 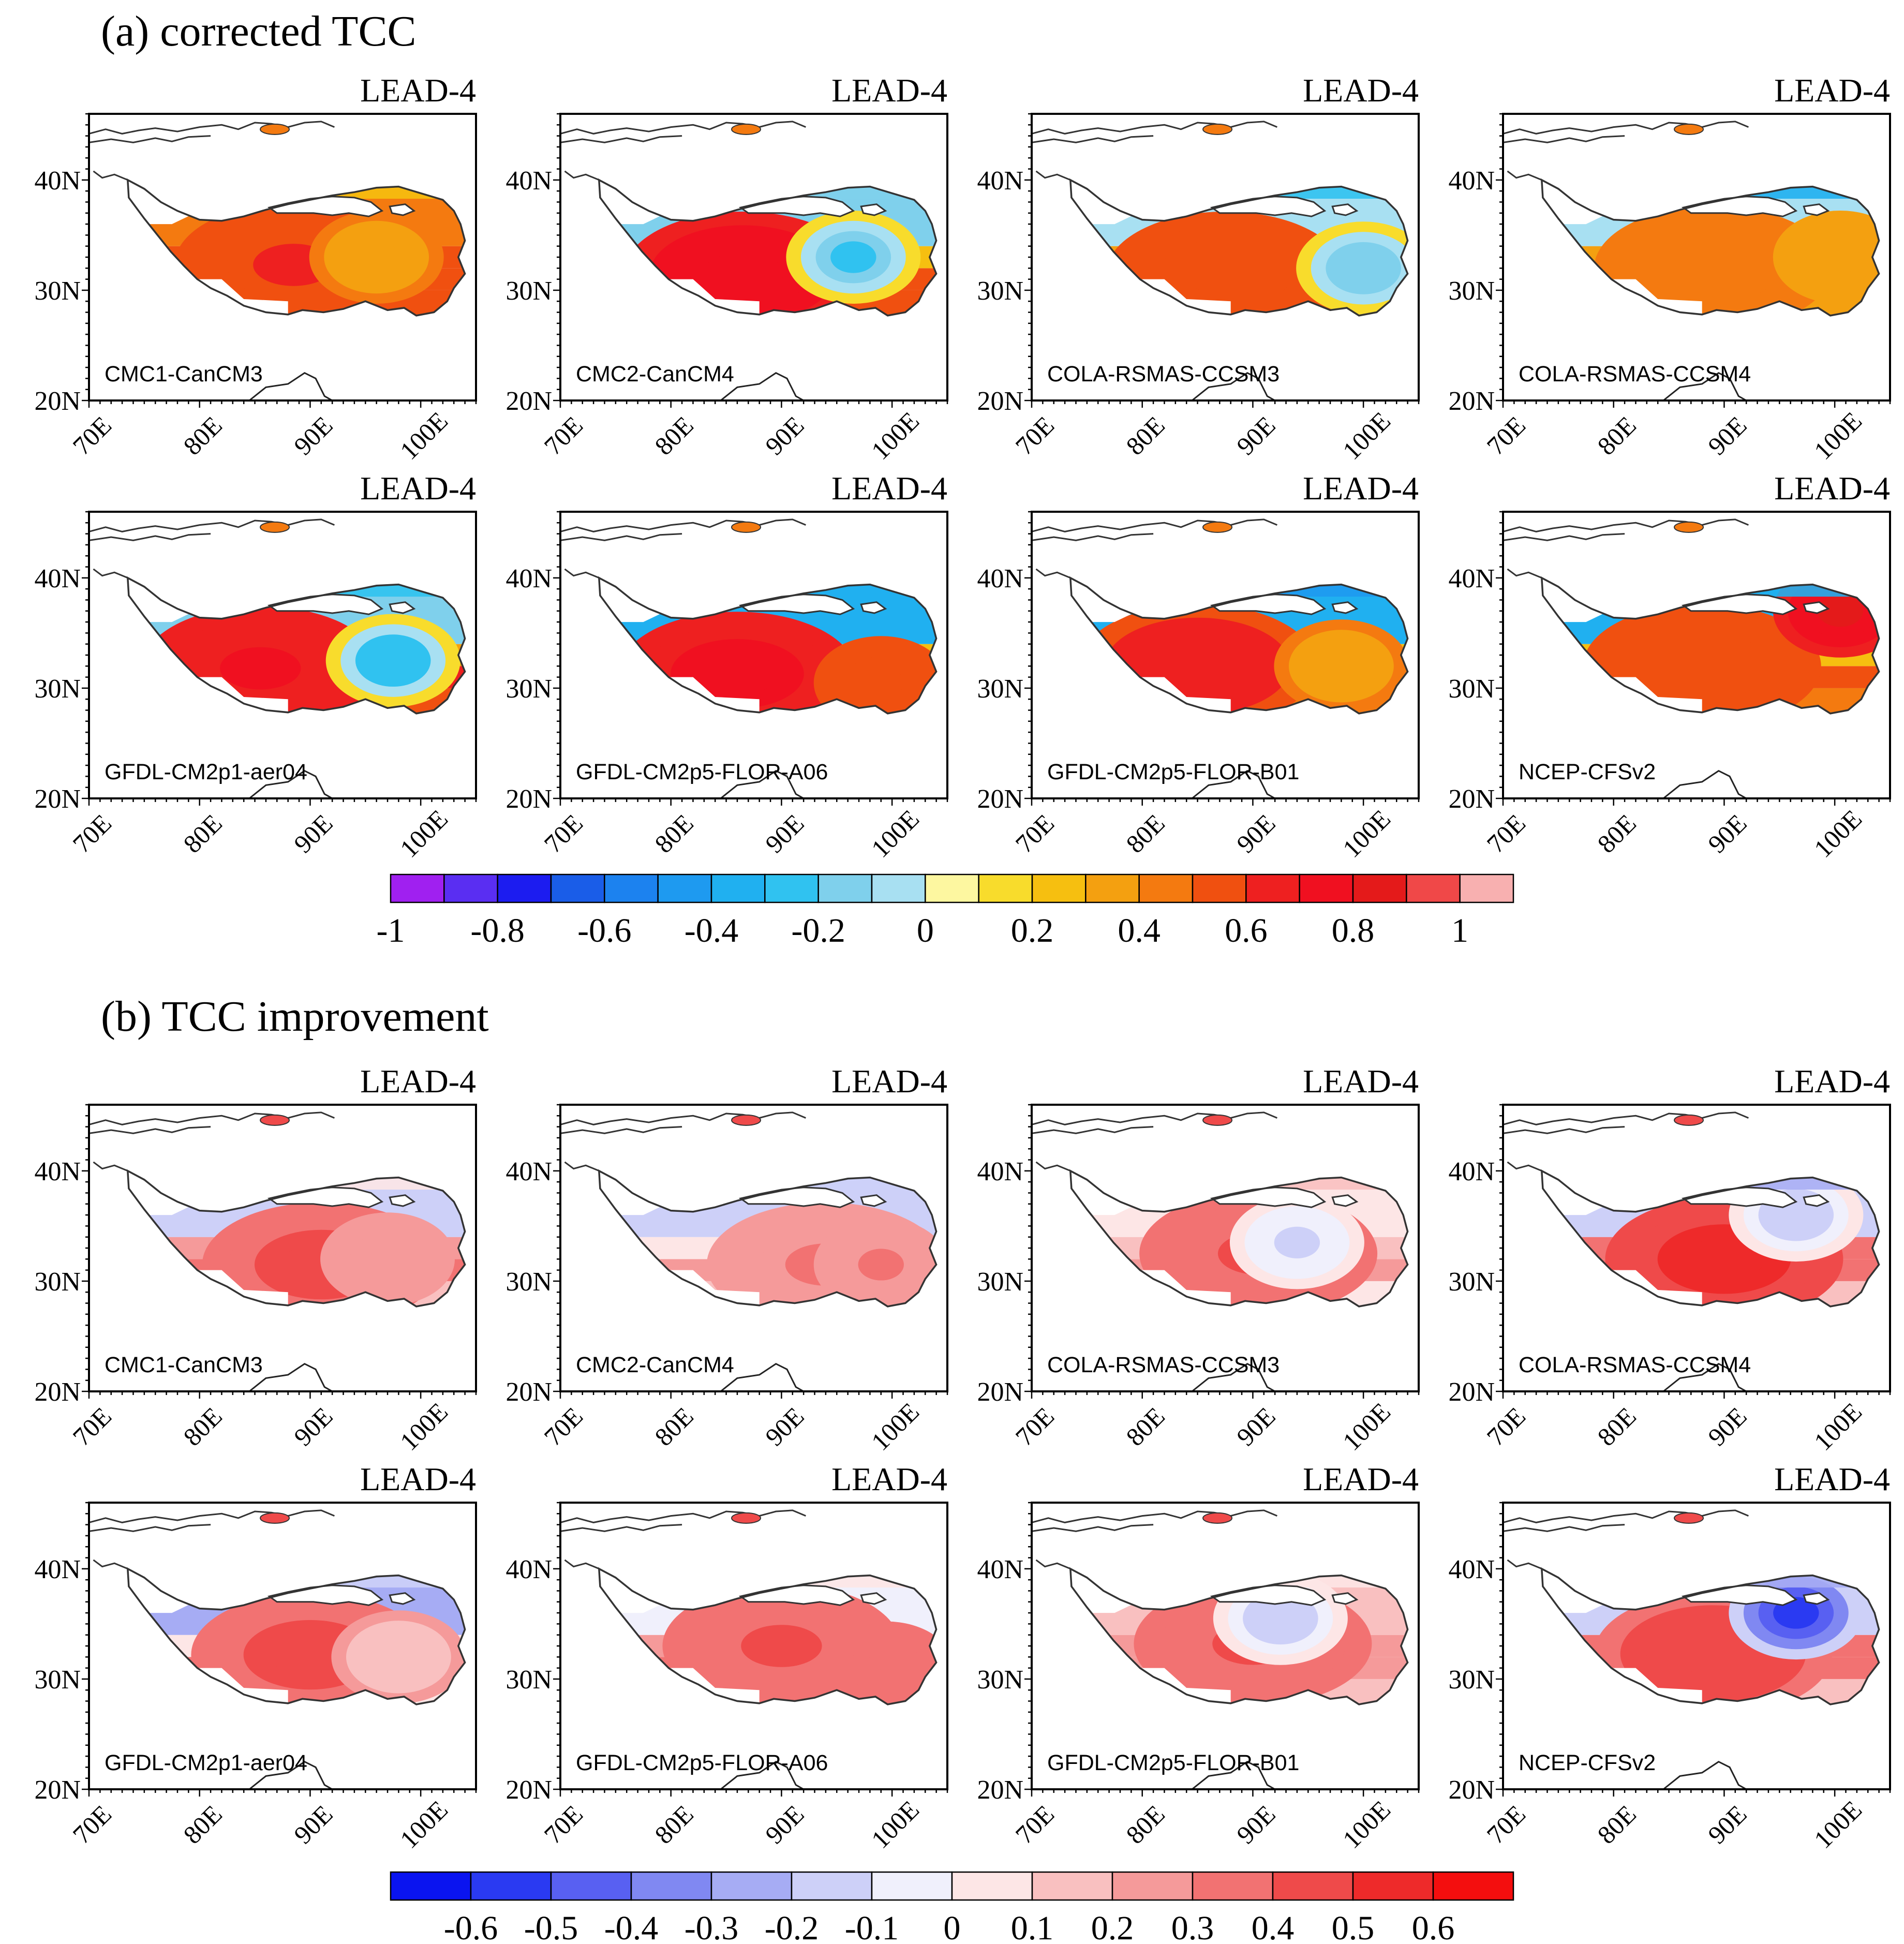 What do you see at coordinates (1246, 930) in the screenshot?
I see `colorbar-label: 0.6` at bounding box center [1246, 930].